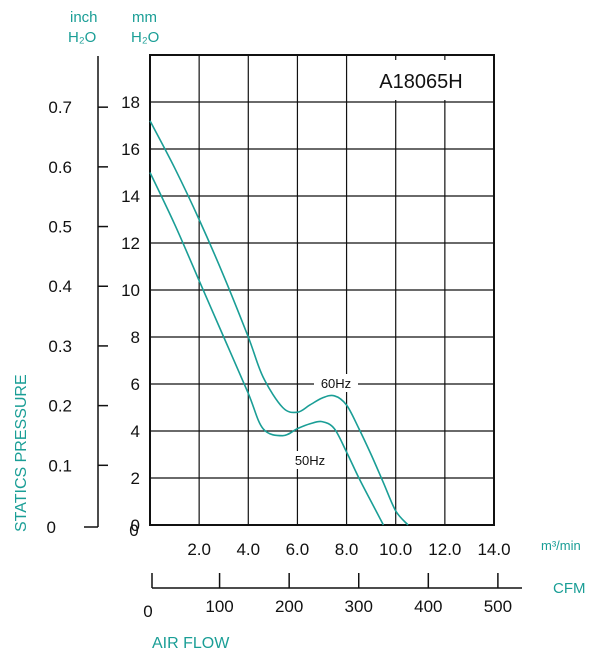  I want to click on series-label-60hz: 60Hz, so click(336, 383).